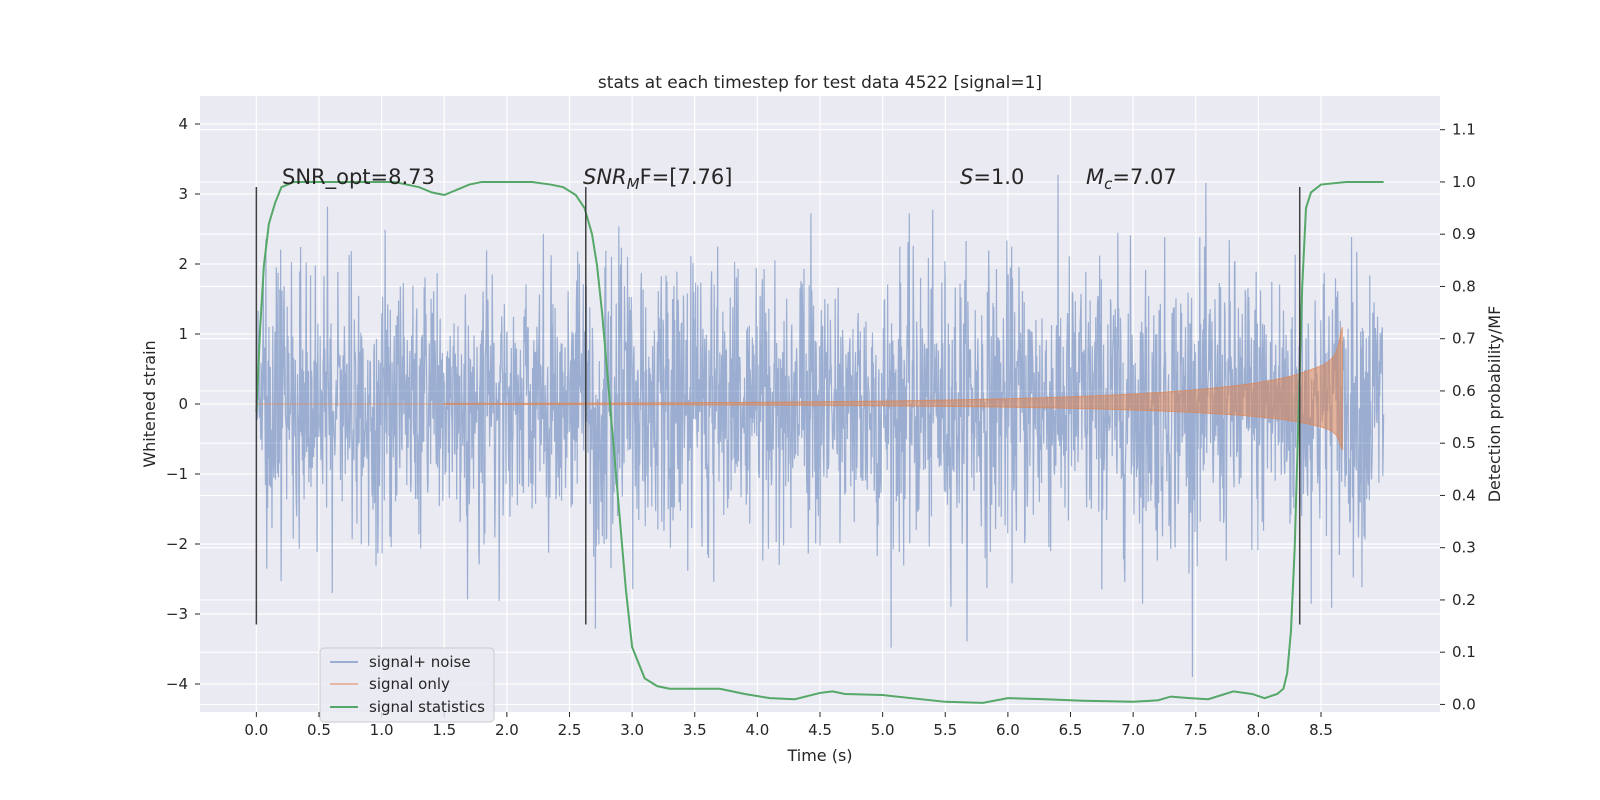  I want to click on y-axis-label: Whitened strain, so click(149, 403).